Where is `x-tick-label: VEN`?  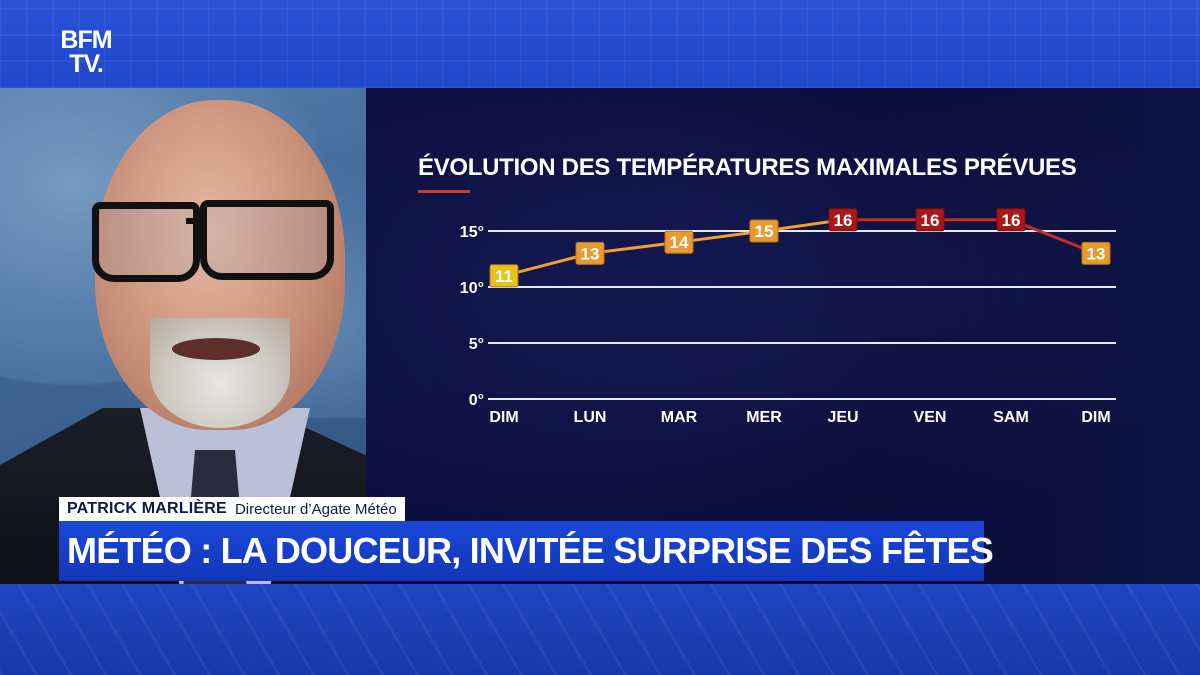
x-tick-label: VEN is located at coordinates (930, 417).